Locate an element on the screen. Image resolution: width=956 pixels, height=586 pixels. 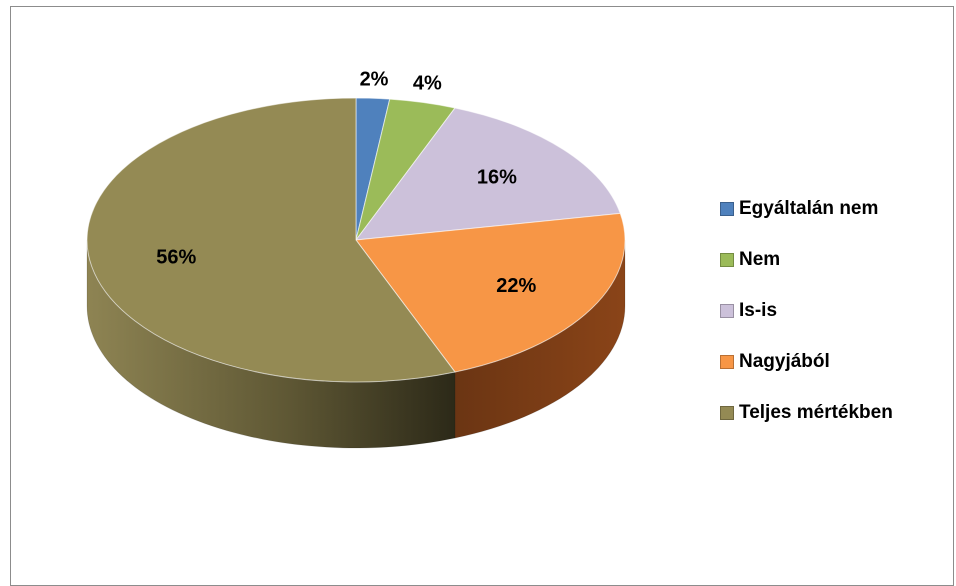
legend-label-nagyjabol: Nagyjából is located at coordinates (784, 361).